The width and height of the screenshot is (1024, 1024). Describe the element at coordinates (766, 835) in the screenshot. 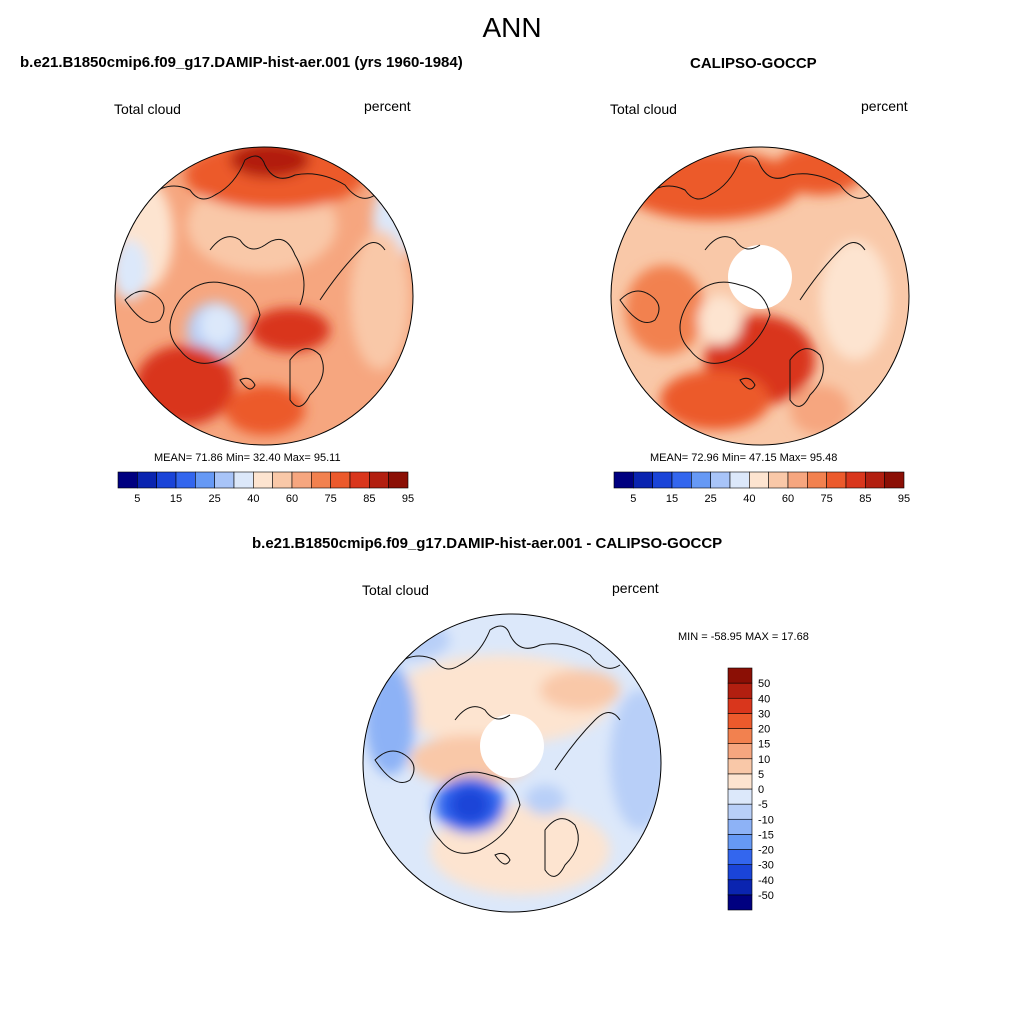

I see `panel3-colorbar-tick-label: -15` at that location.